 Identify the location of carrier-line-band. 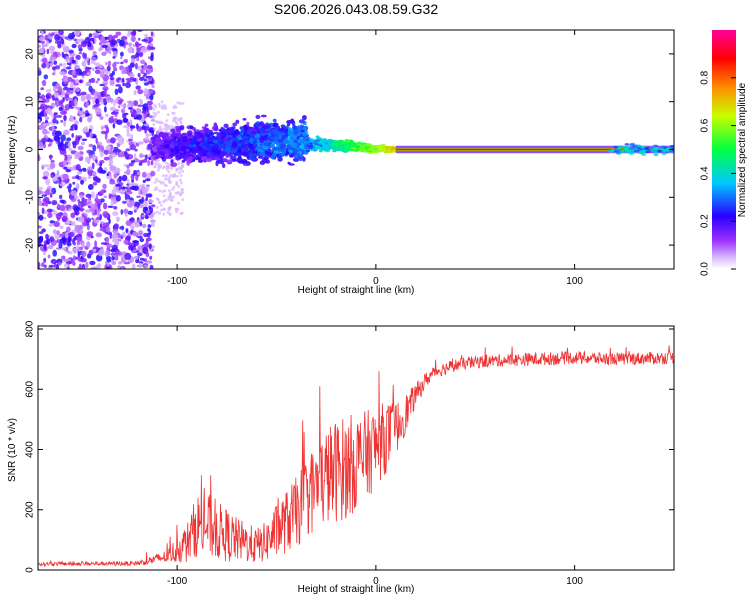
(534, 149).